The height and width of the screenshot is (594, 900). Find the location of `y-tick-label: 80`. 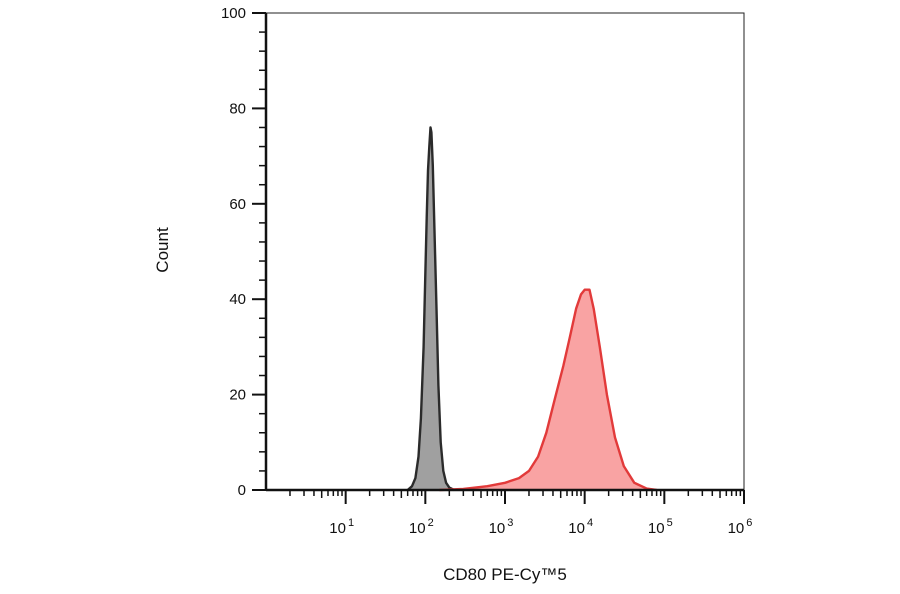

y-tick-label: 80 is located at coordinates (237, 108).